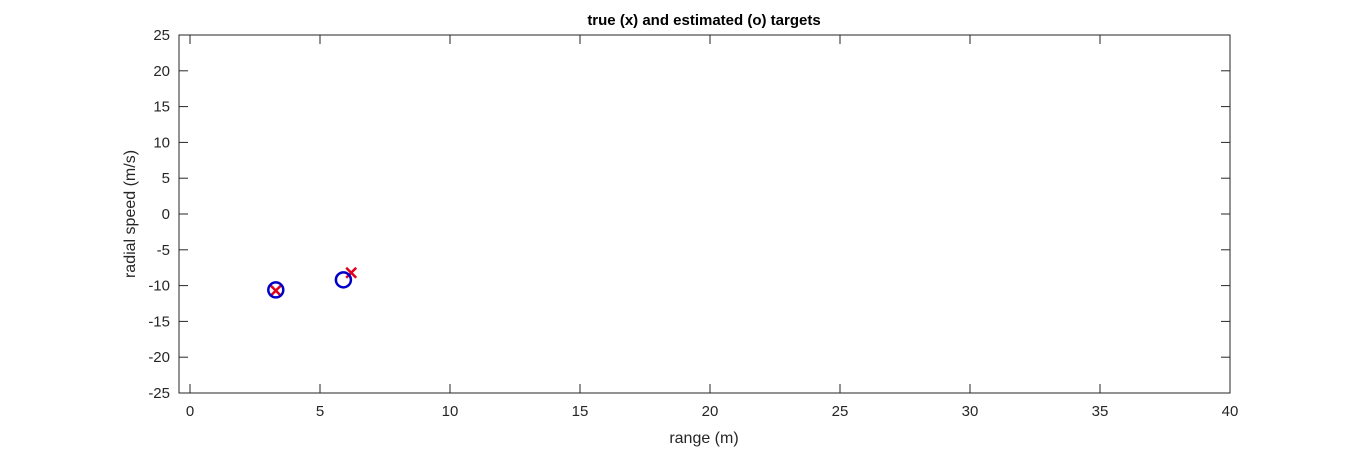 This screenshot has width=1360, height=449. I want to click on y-tick-label: 15, so click(161, 107).